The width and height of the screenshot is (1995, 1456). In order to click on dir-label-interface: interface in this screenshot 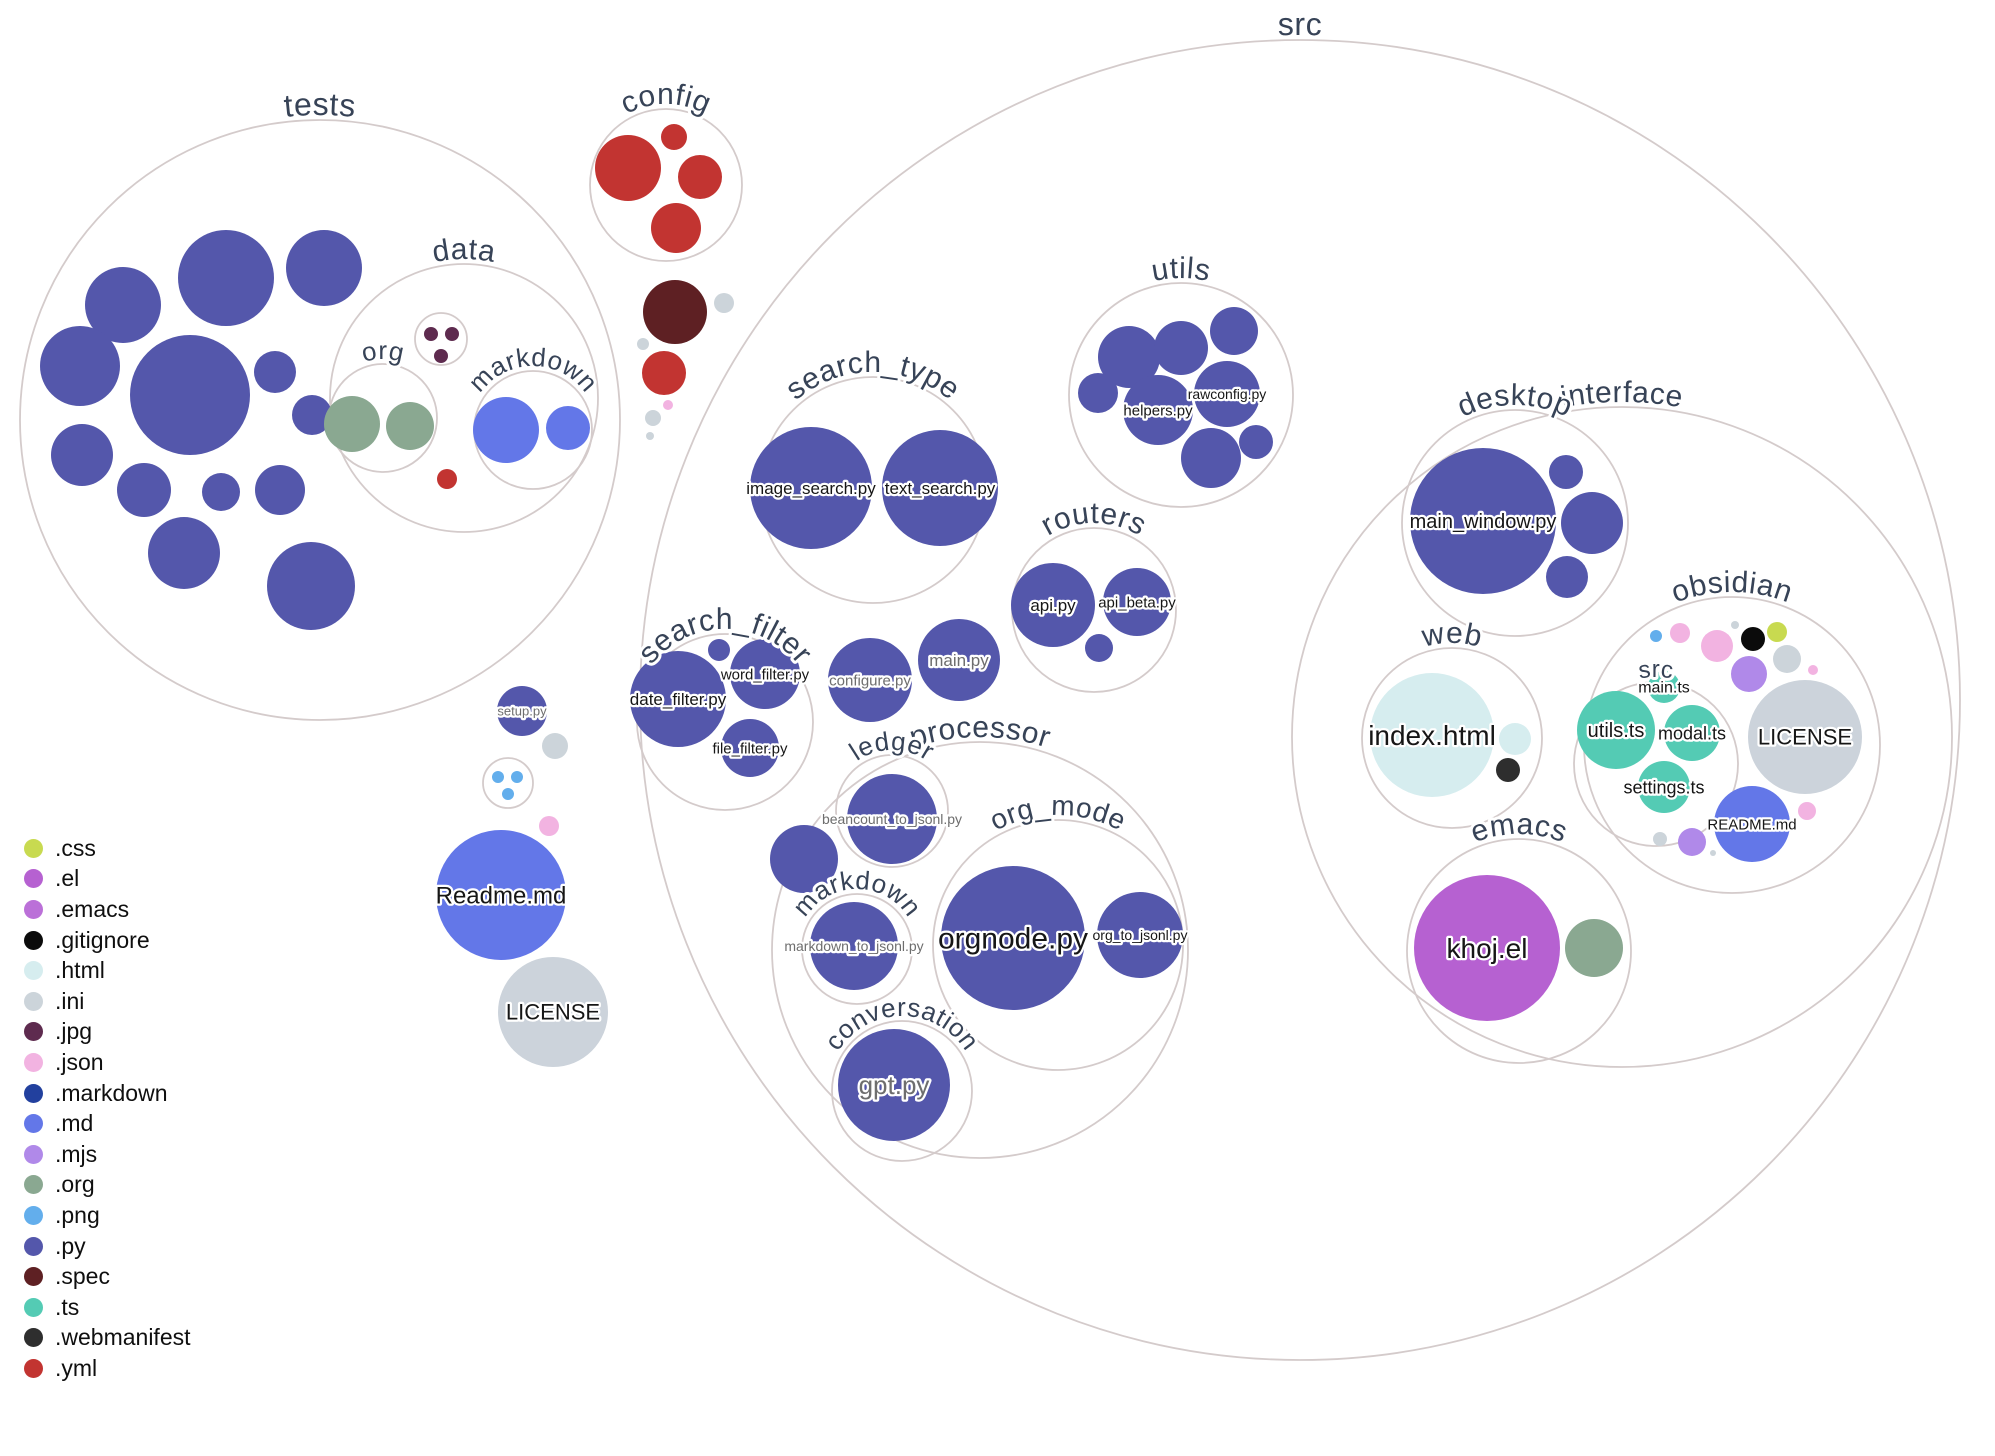, I will do `click(1621, 395)`.